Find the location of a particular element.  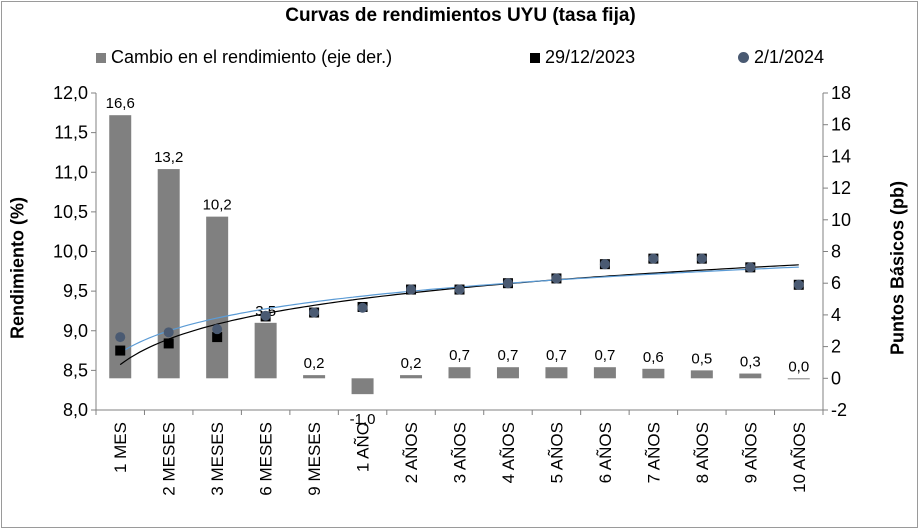

bar-data-label: 0,5 is located at coordinates (701, 358).